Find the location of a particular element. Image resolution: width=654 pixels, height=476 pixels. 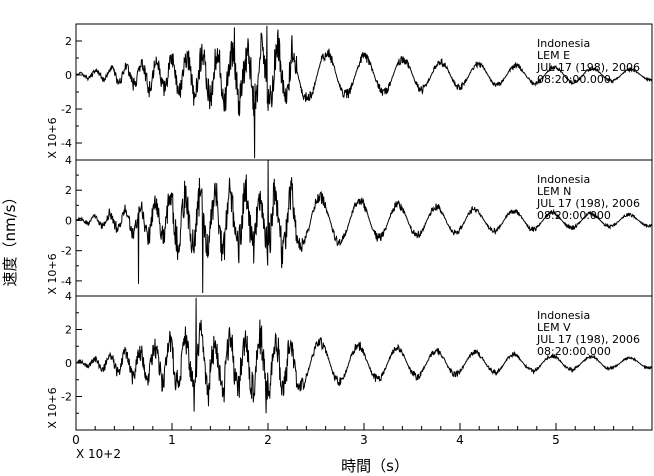

x-tick-label: 0 is located at coordinates (76, 440).